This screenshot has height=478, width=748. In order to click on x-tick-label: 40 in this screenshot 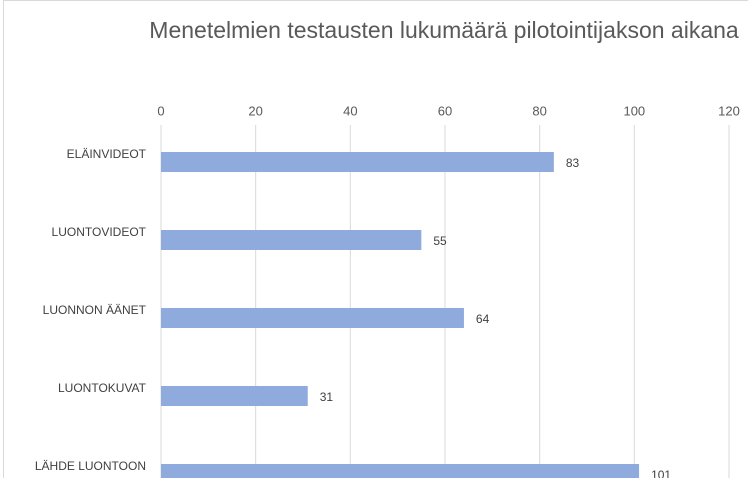, I will do `click(350, 110)`.